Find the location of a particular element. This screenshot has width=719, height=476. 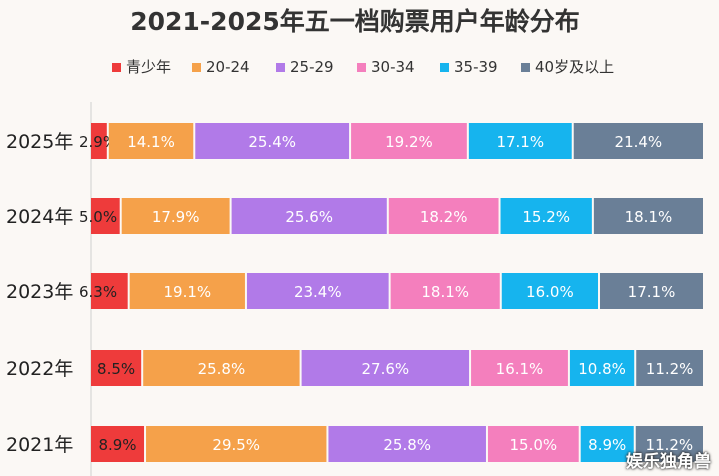

data-label: 10.8% is located at coordinates (602, 369).